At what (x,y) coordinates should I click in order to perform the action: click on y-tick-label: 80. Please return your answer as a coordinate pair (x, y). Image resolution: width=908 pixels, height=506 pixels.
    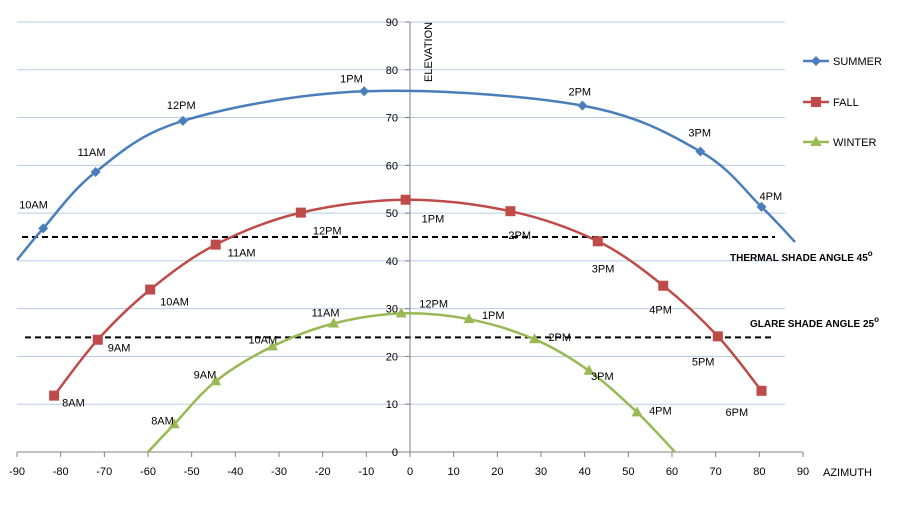
    Looking at the image, I should click on (392, 71).